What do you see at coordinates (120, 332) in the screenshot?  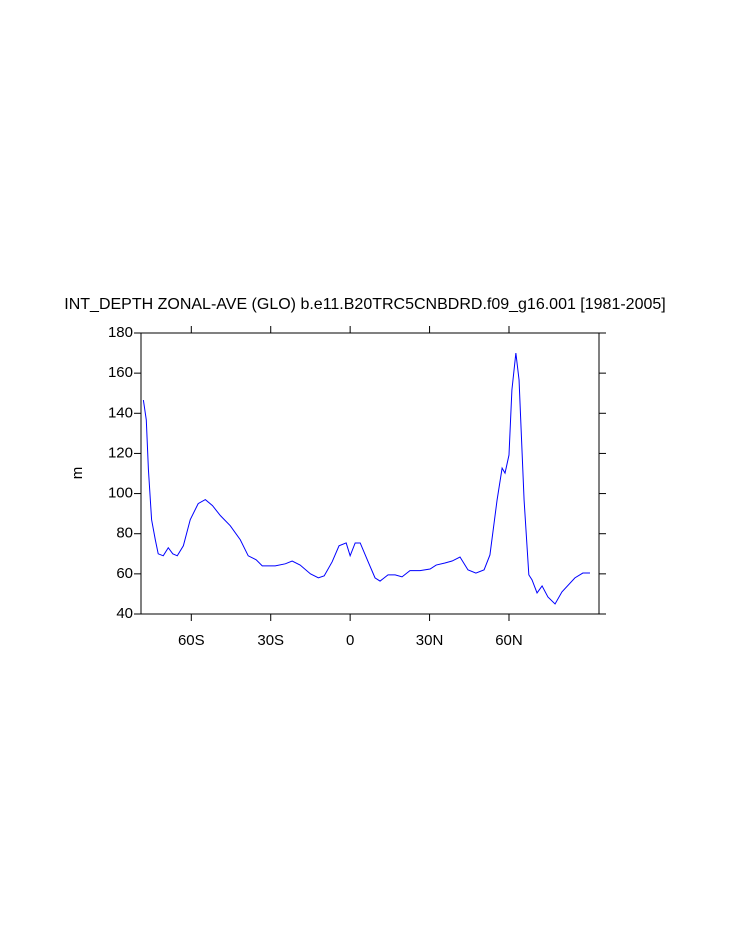 I see `y-tick-label: 180` at bounding box center [120, 332].